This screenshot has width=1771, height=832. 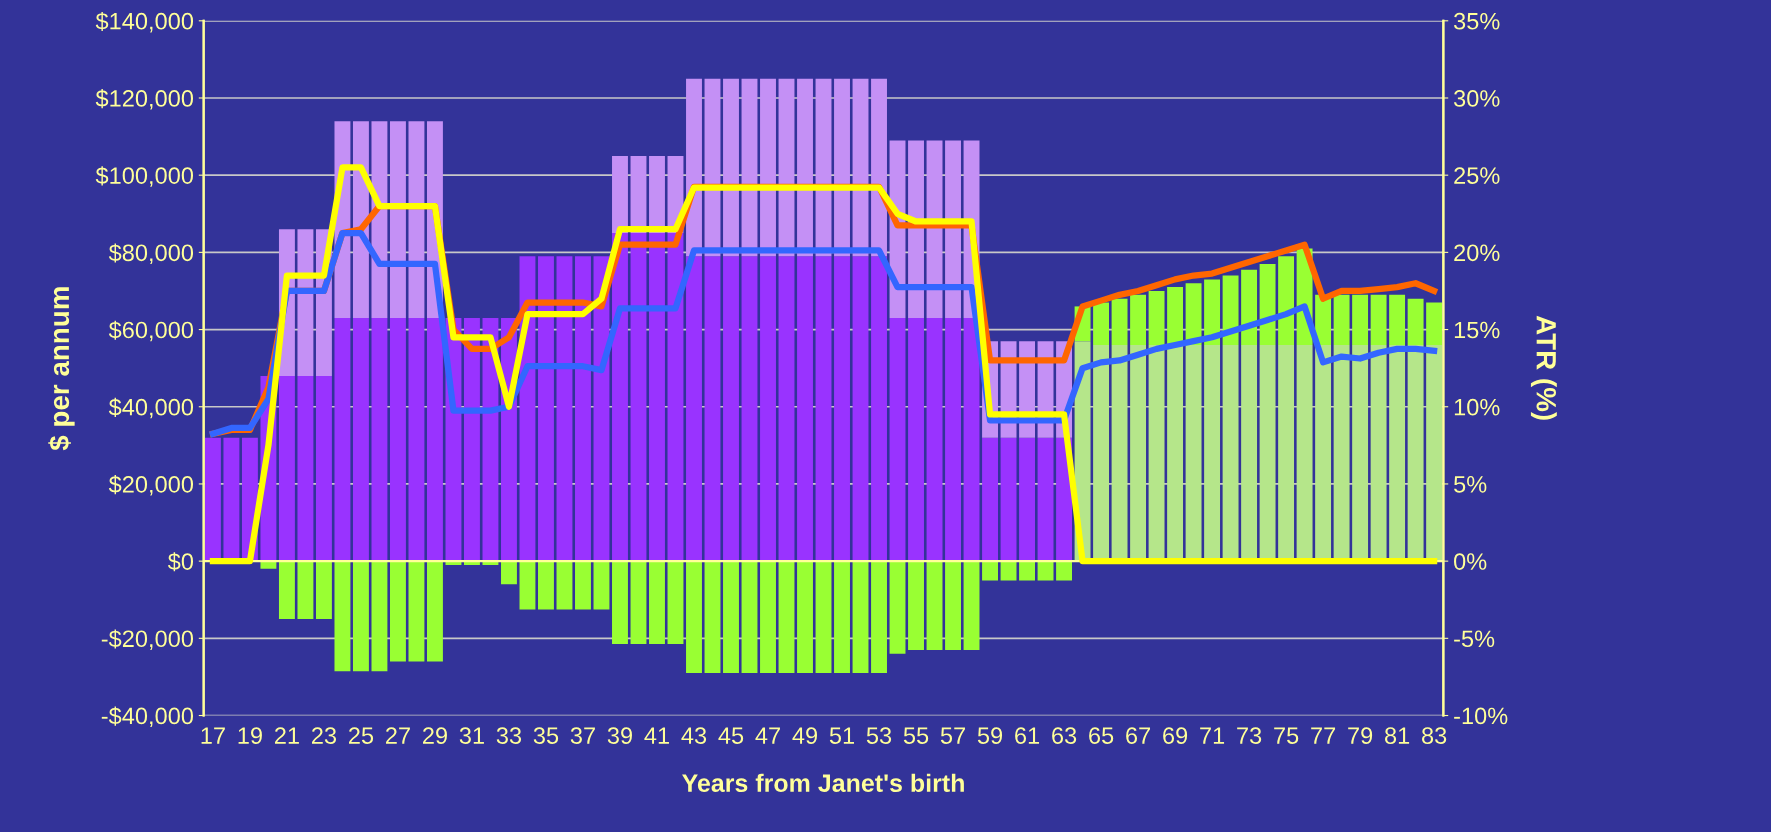 I want to click on x-tick-label: 65, so click(x=1101, y=735).